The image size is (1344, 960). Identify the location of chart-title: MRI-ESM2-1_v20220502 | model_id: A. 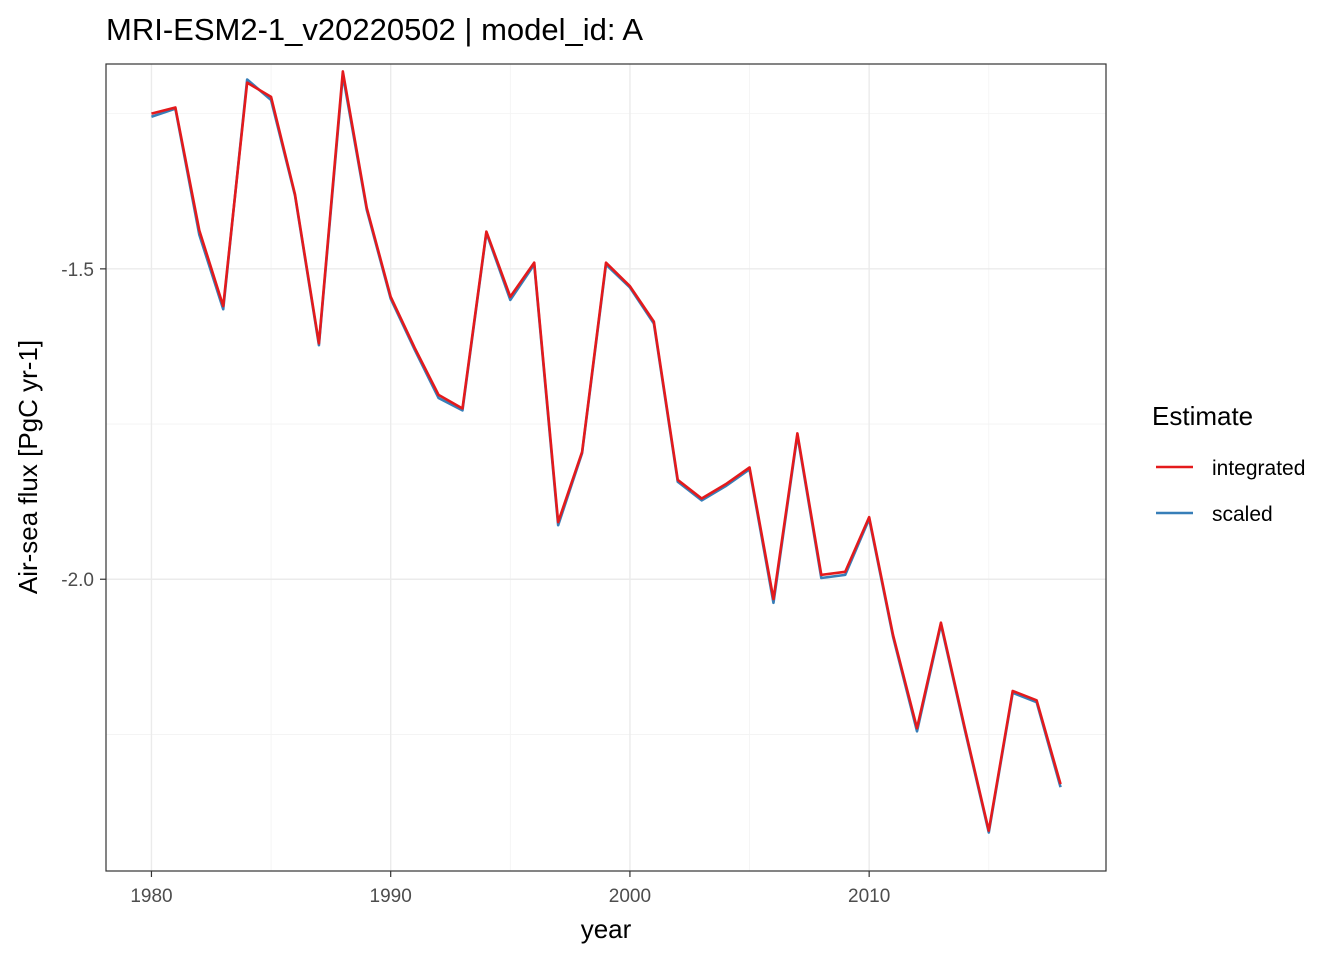
(374, 29).